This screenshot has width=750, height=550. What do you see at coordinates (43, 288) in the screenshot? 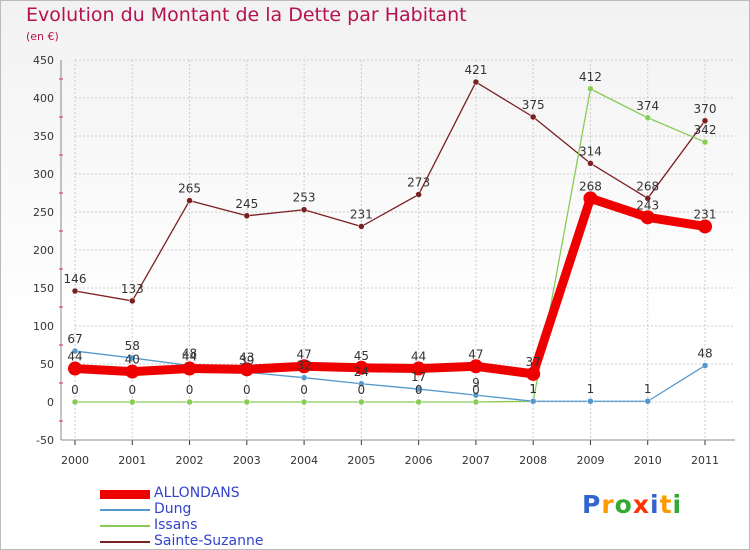
I see `y-tick-label: 150` at bounding box center [43, 288].